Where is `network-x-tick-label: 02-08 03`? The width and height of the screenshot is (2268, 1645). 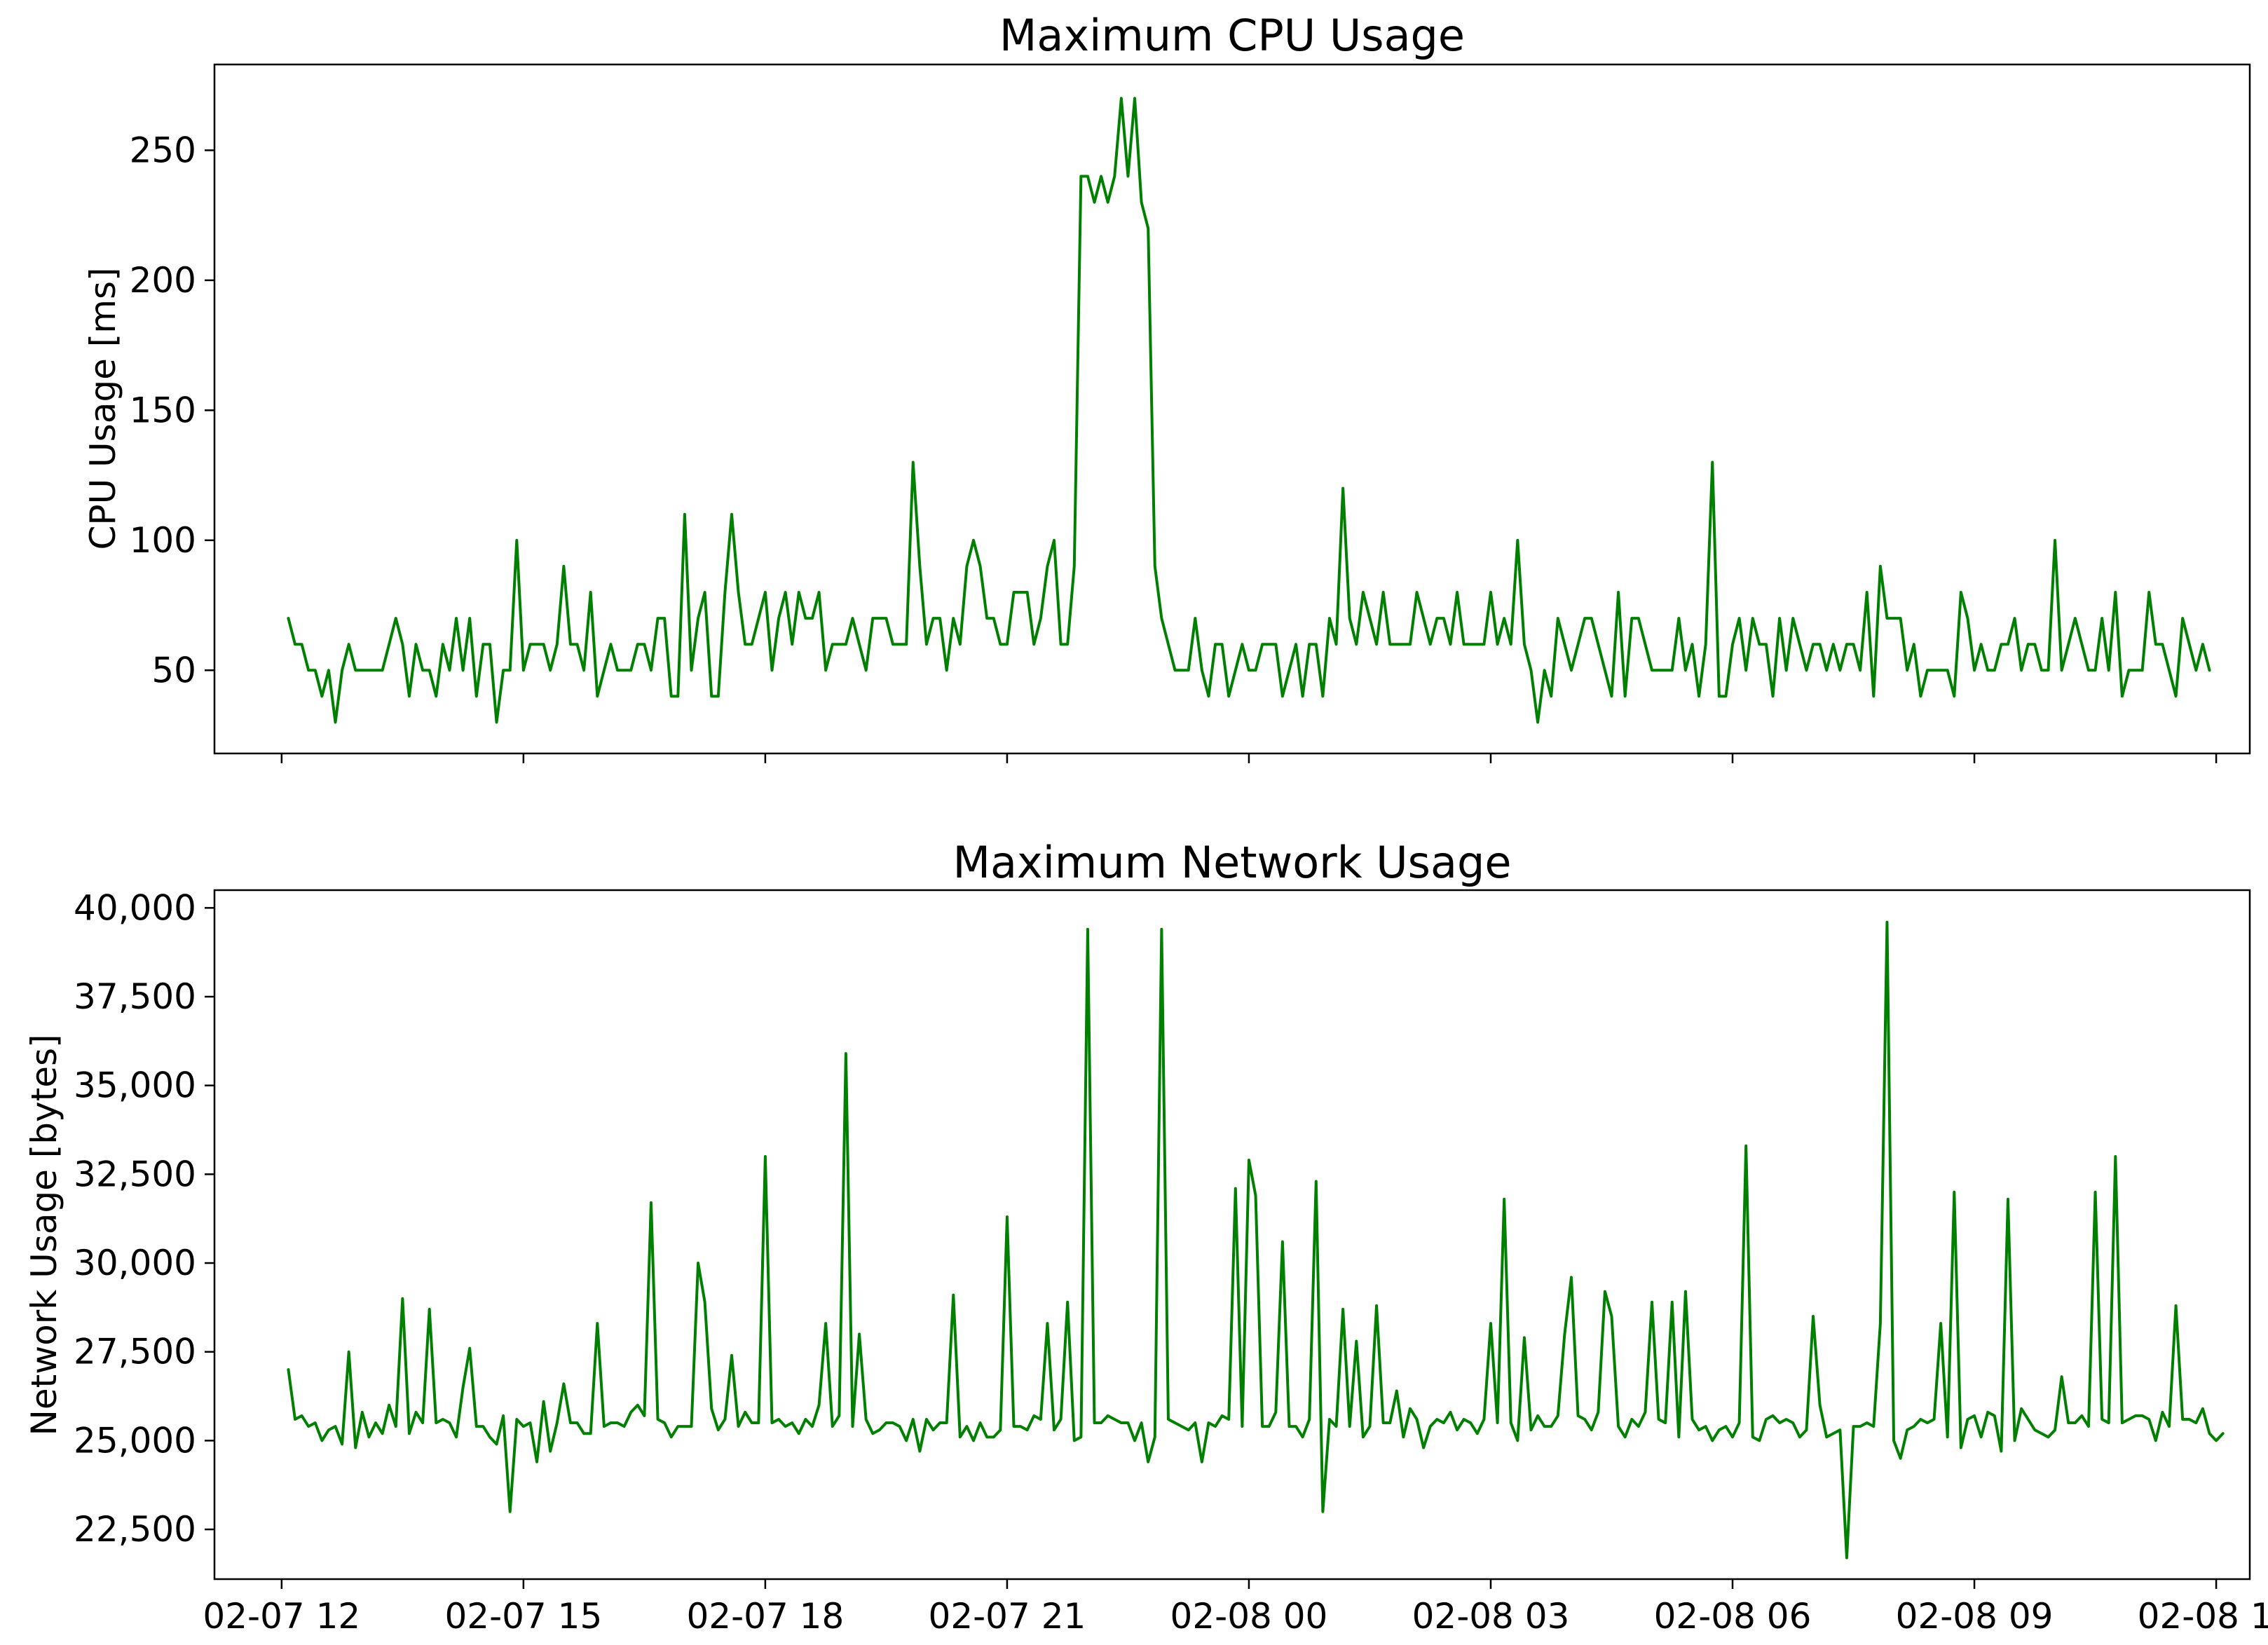 network-x-tick-label: 02-08 03 is located at coordinates (1491, 1616).